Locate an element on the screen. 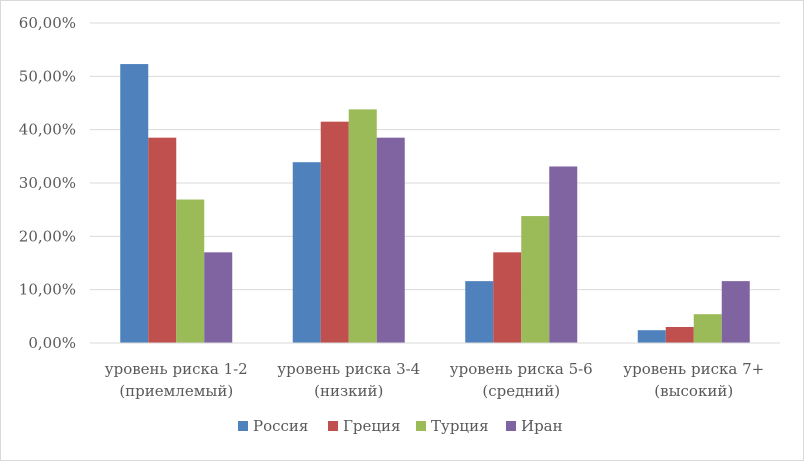  x-tick-label: (высокий) is located at coordinates (693, 391).